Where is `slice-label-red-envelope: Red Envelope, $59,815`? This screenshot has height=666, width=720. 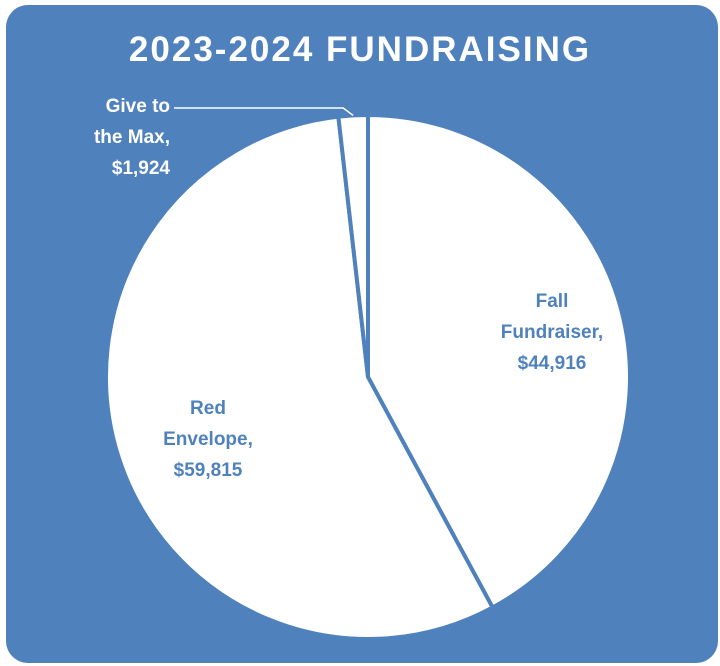
slice-label-red-envelope: Red Envelope, $59,815 is located at coordinates (208, 439).